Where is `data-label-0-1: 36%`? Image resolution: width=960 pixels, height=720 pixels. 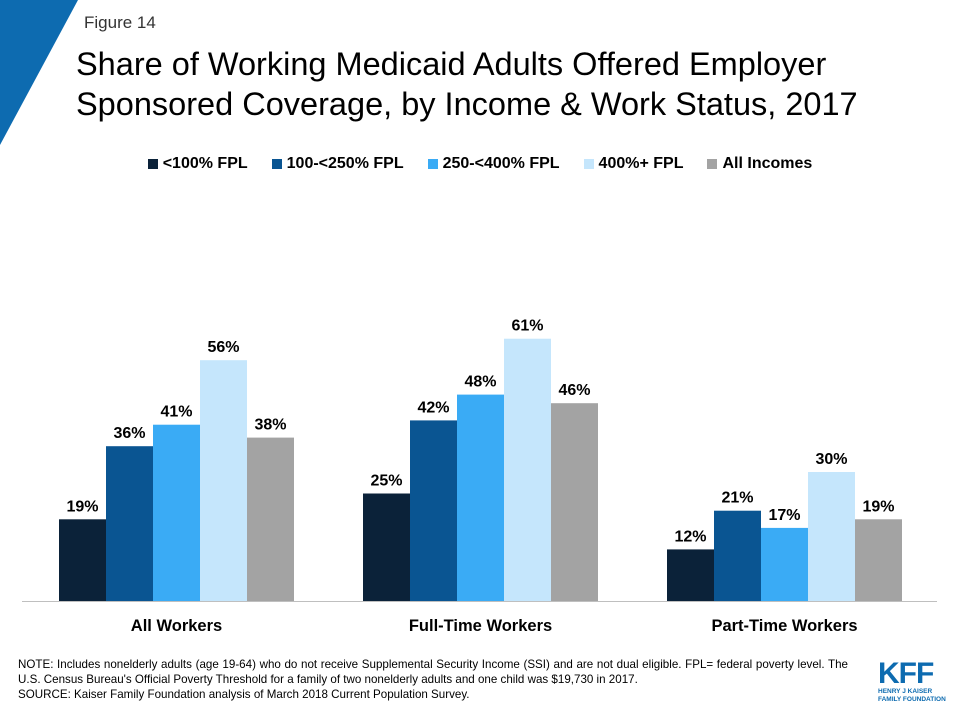 data-label-0-1: 36% is located at coordinates (129, 433).